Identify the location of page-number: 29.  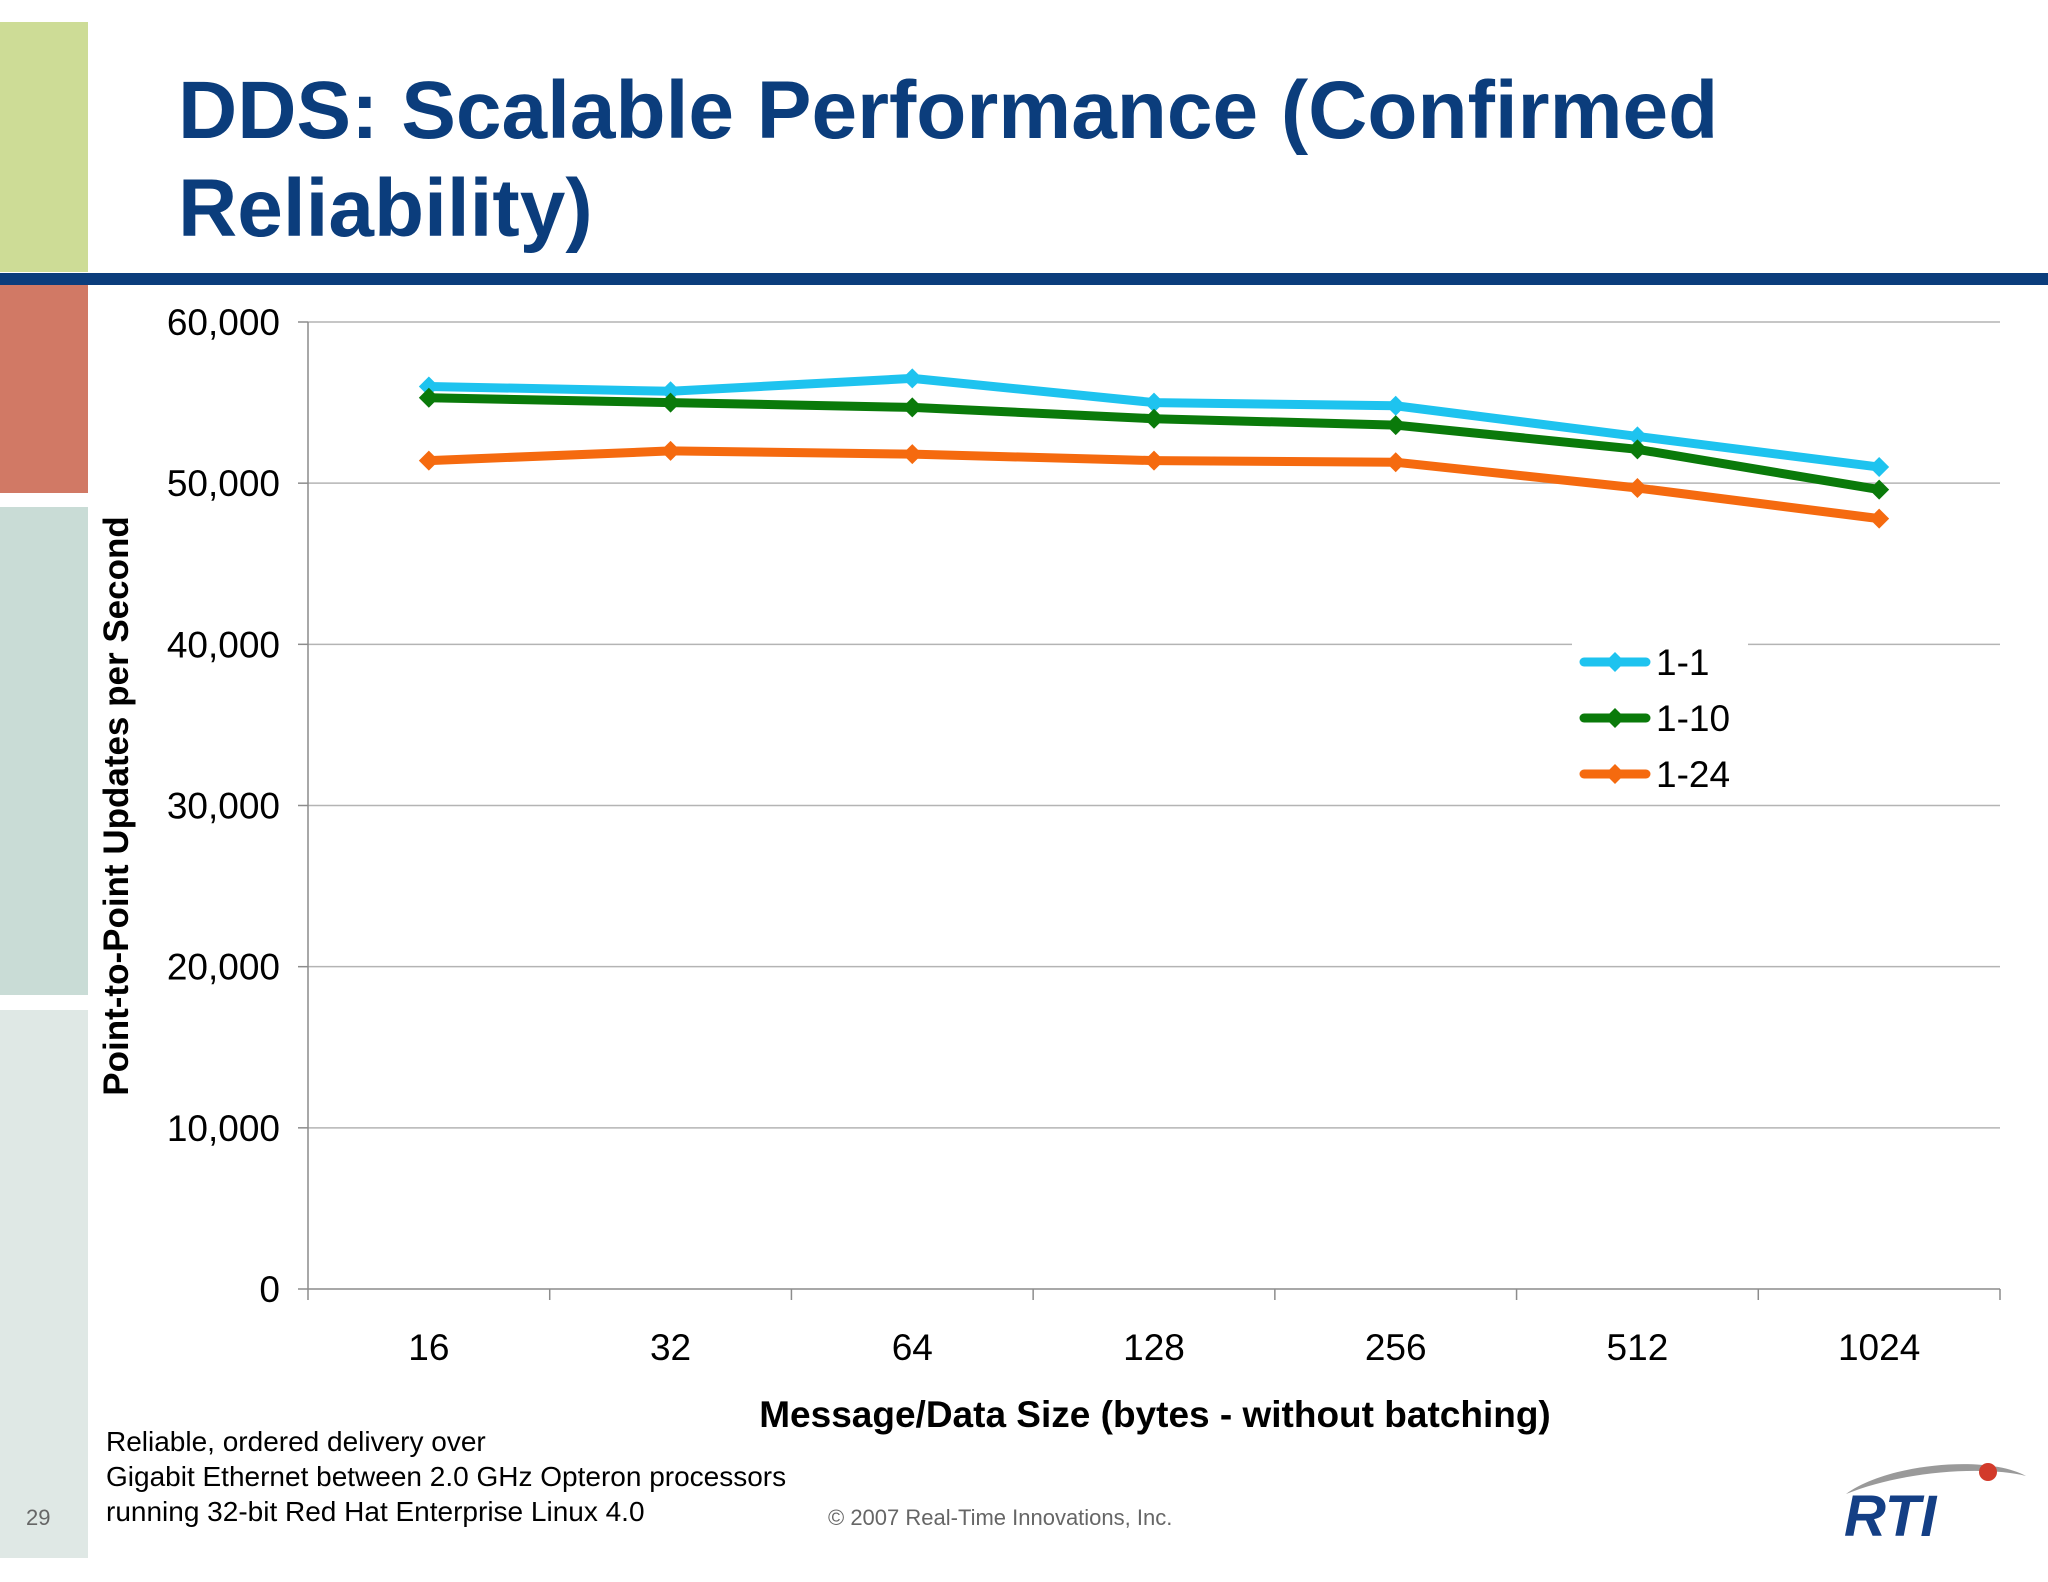
(38, 1517).